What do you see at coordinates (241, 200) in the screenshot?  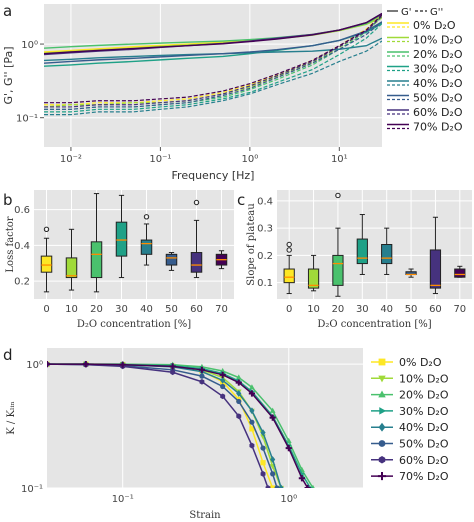 I see `panel-label-c: c` at bounding box center [241, 200].